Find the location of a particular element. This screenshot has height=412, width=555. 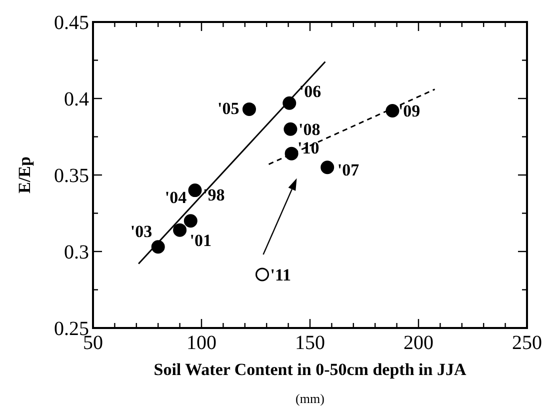

annotation: '10 is located at coordinates (309, 148).